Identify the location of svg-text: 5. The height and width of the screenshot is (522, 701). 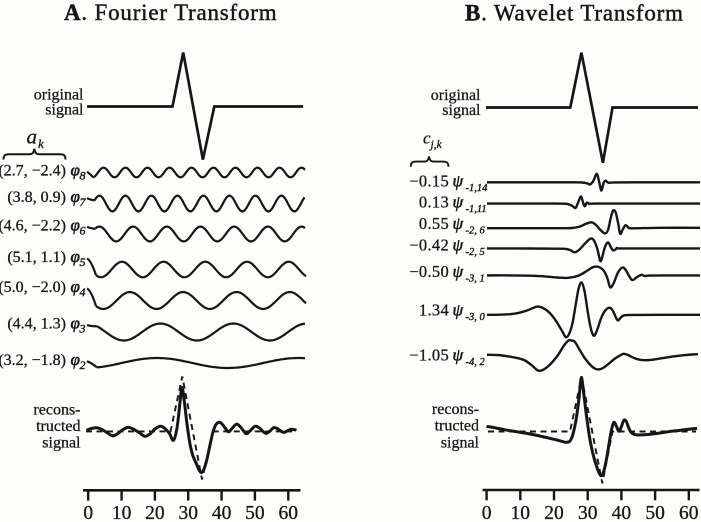
(83, 262).